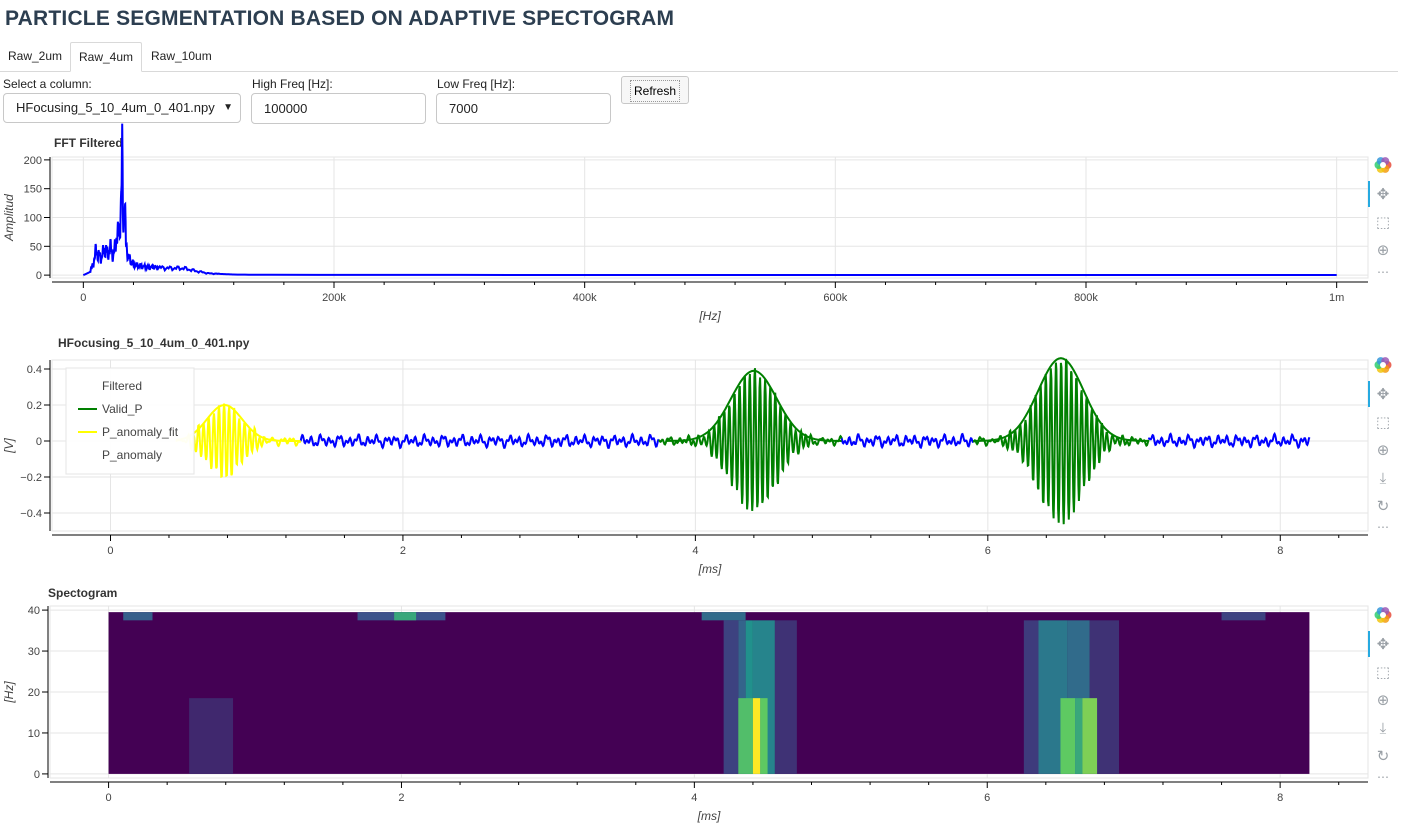 This screenshot has height=835, width=1412. I want to click on x-tick-label: 200k, so click(334, 298).